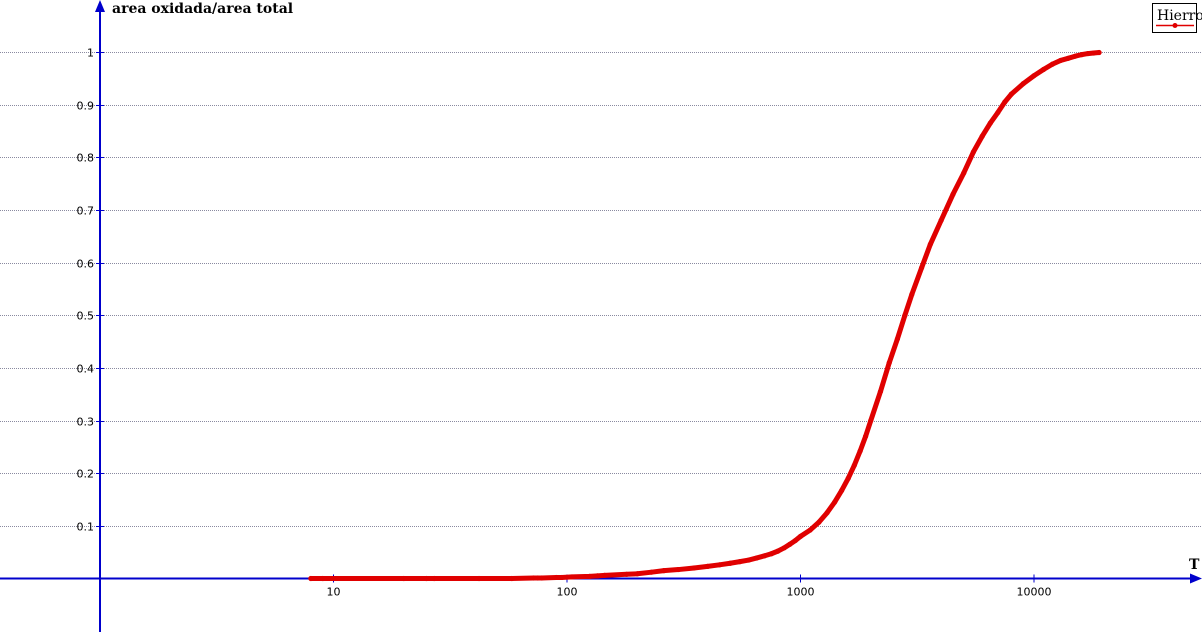  What do you see at coordinates (86, 264) in the screenshot?
I see `y-tick-label: 0.6` at bounding box center [86, 264].